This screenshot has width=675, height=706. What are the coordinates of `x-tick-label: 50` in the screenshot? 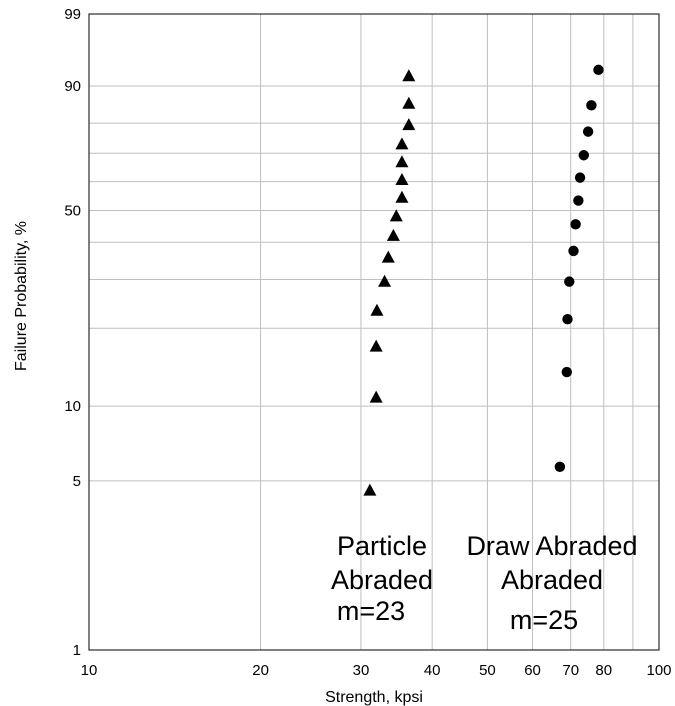 It's located at (487, 670).